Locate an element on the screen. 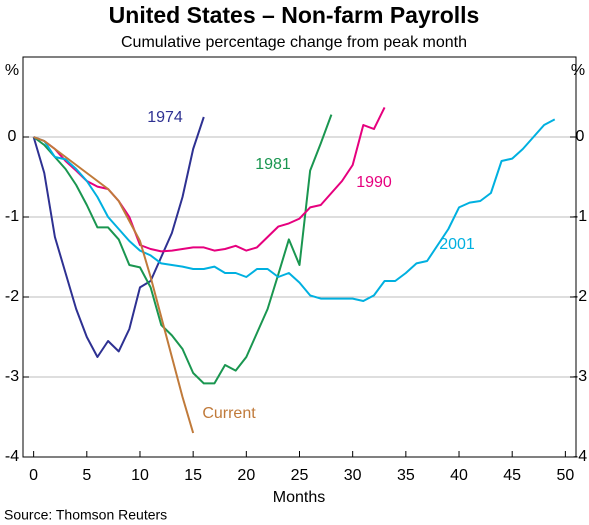 The height and width of the screenshot is (525, 589). series-label: 1981 is located at coordinates (273, 164).